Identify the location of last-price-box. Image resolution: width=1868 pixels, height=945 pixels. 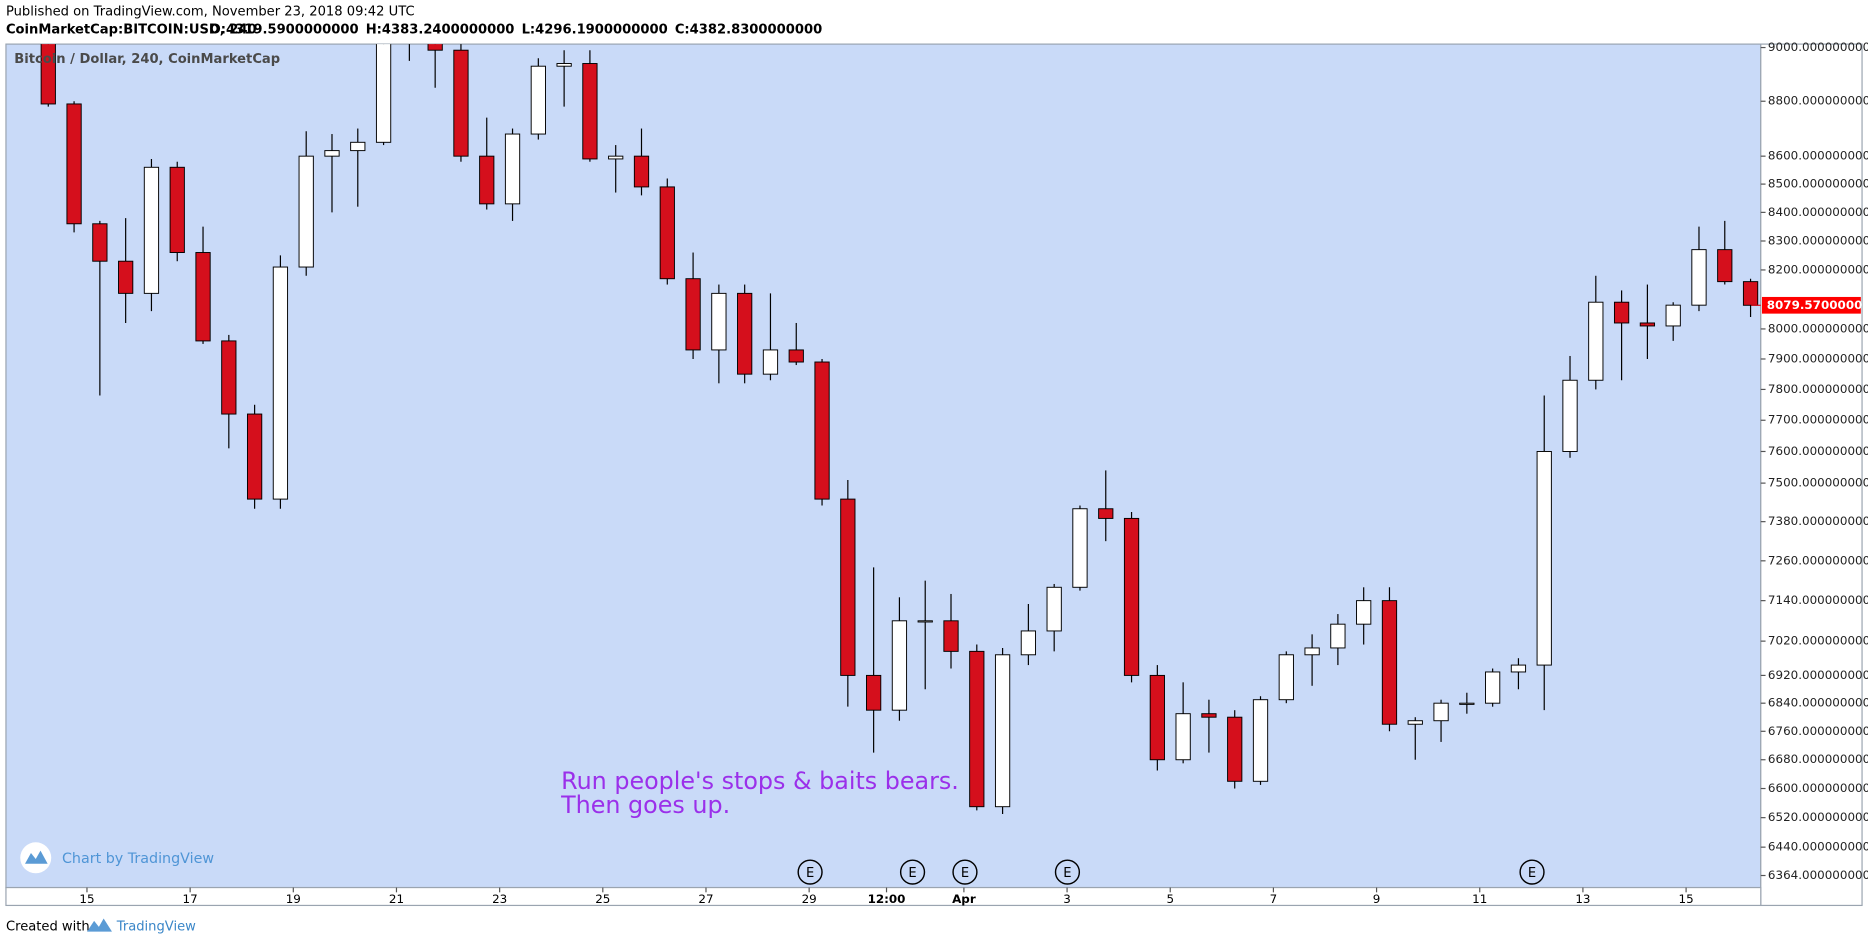
(1811, 305).